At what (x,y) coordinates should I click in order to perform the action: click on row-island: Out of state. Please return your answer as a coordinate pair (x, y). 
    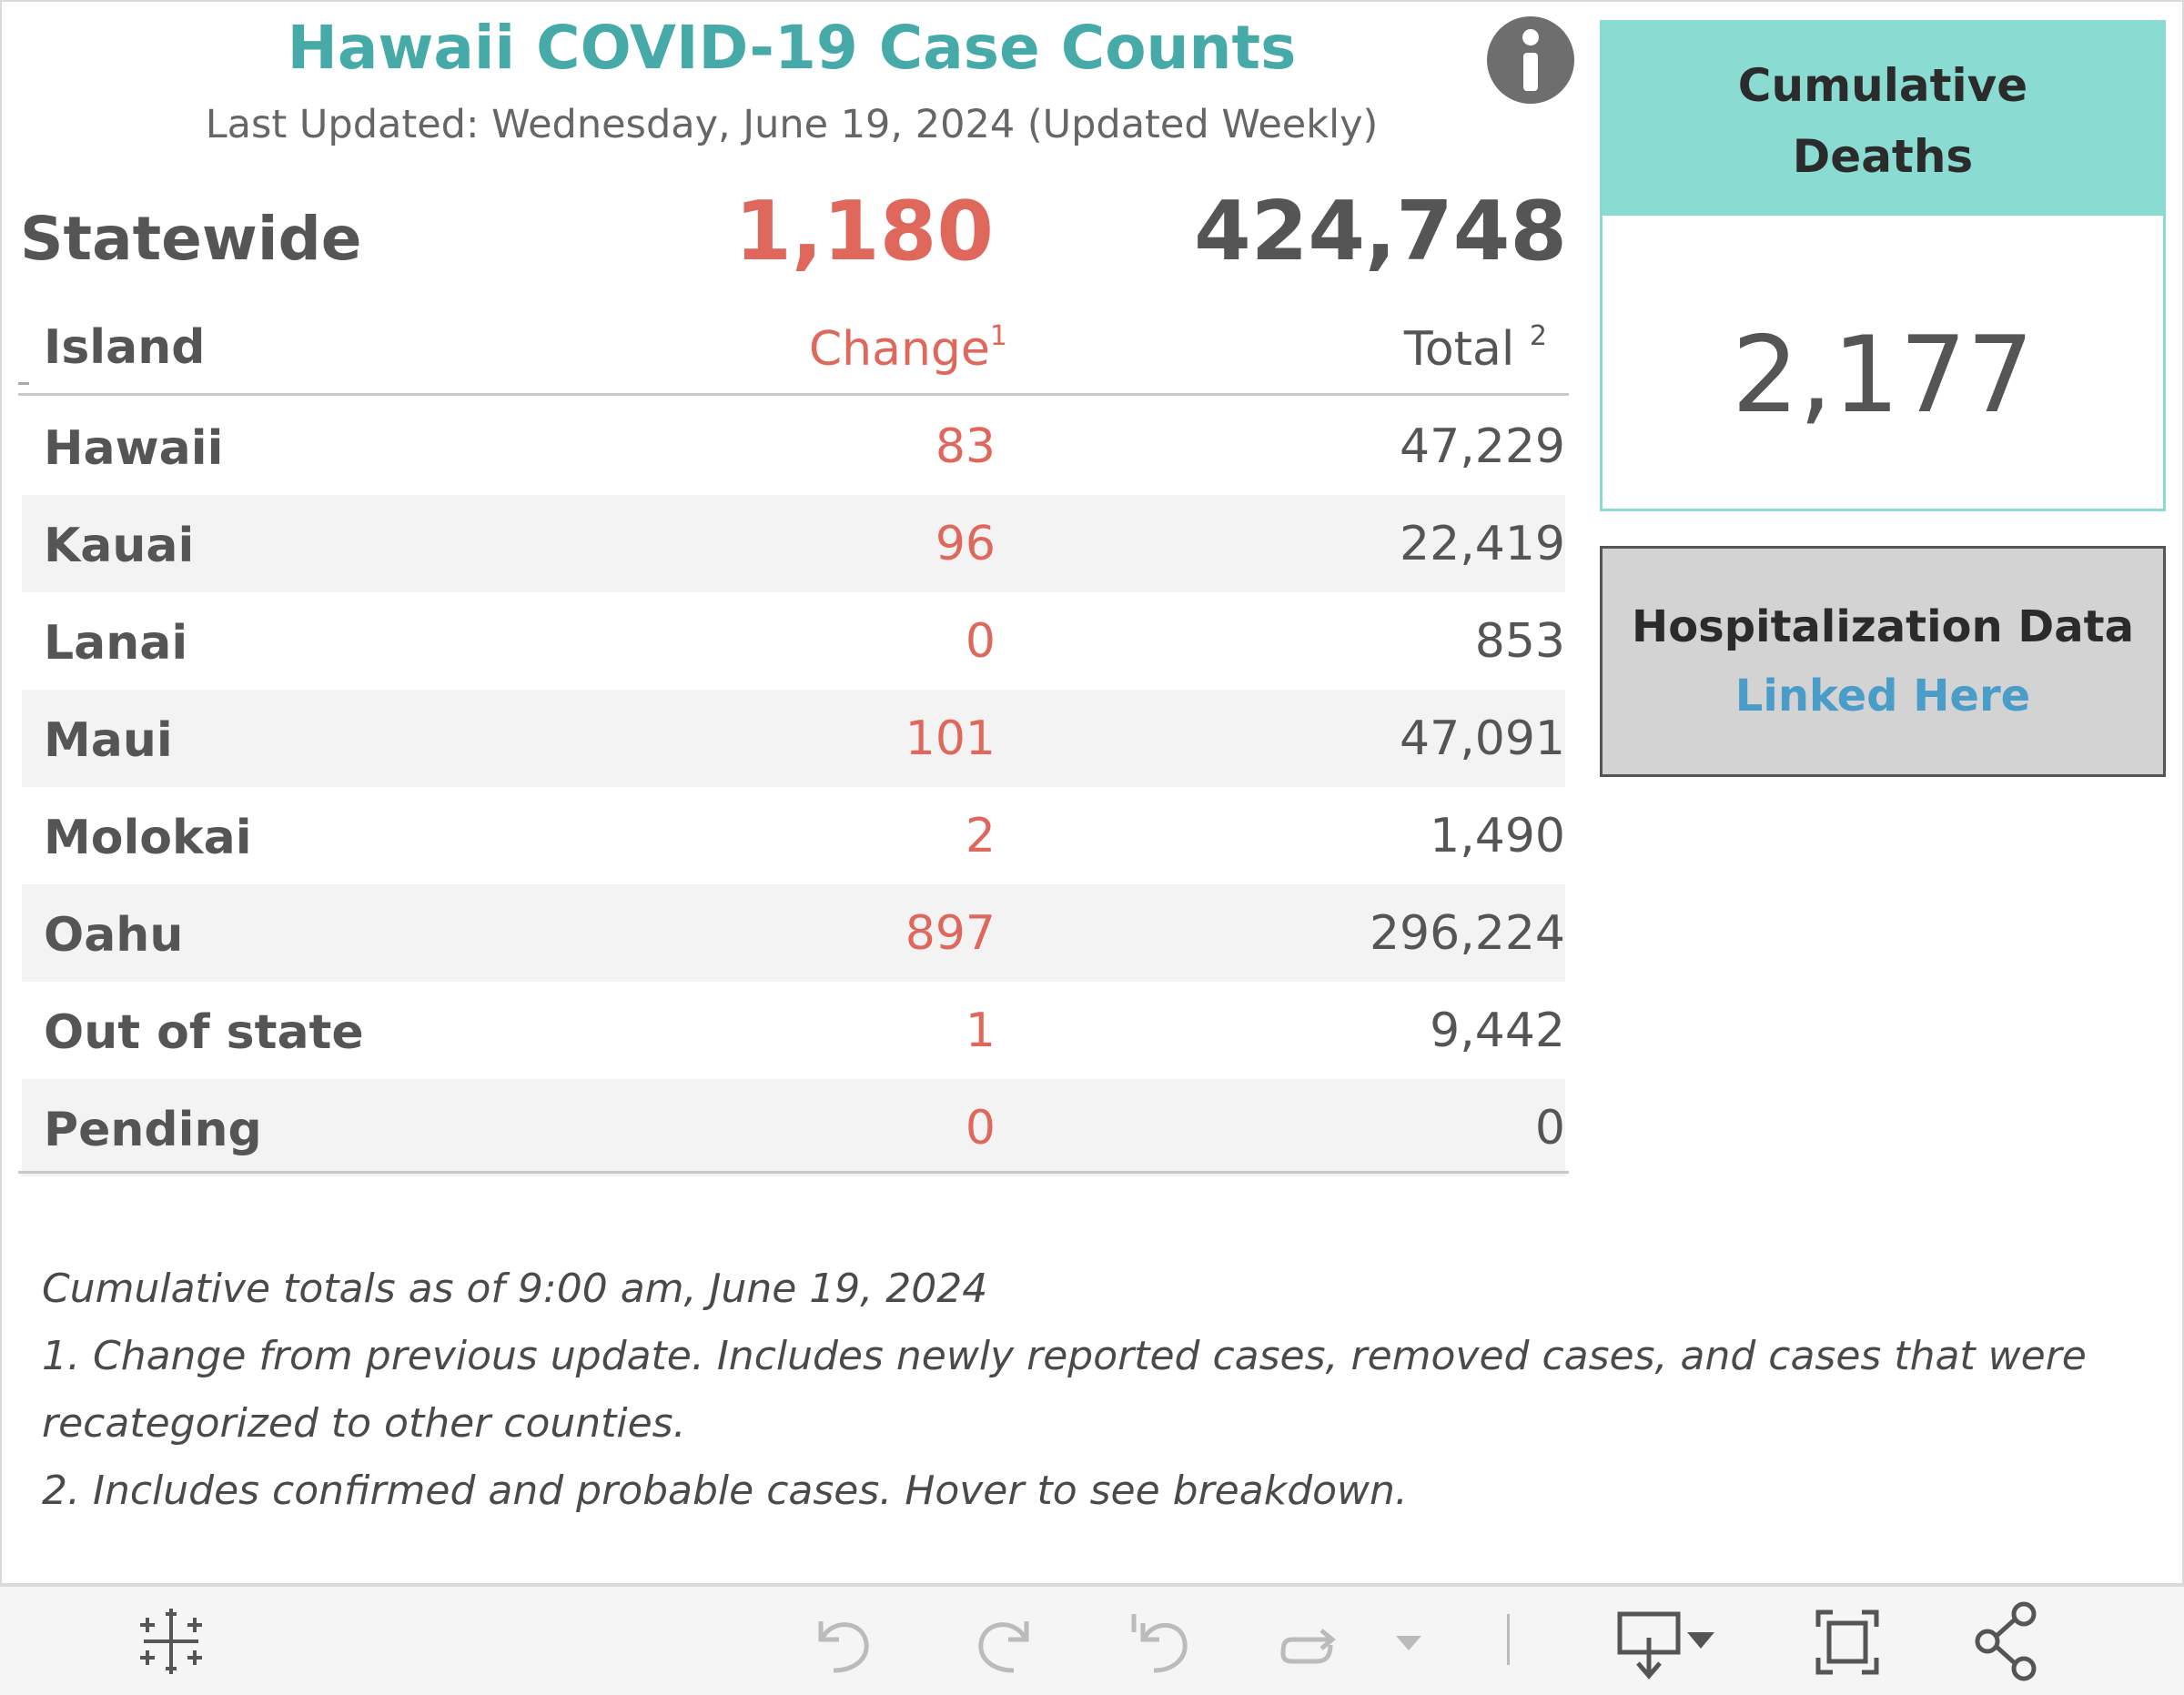
    Looking at the image, I should click on (204, 1033).